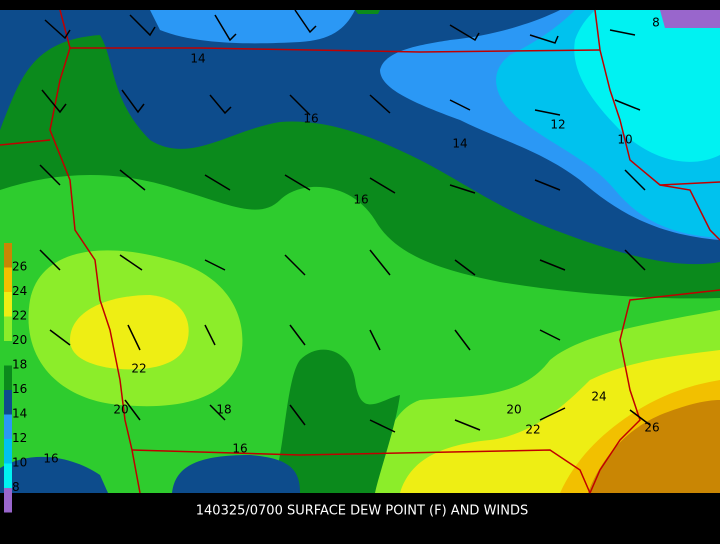 Image resolution: width=720 pixels, height=544 pixels. Describe the element at coordinates (19, 340) in the screenshot. I see `legend-label: 20` at that location.